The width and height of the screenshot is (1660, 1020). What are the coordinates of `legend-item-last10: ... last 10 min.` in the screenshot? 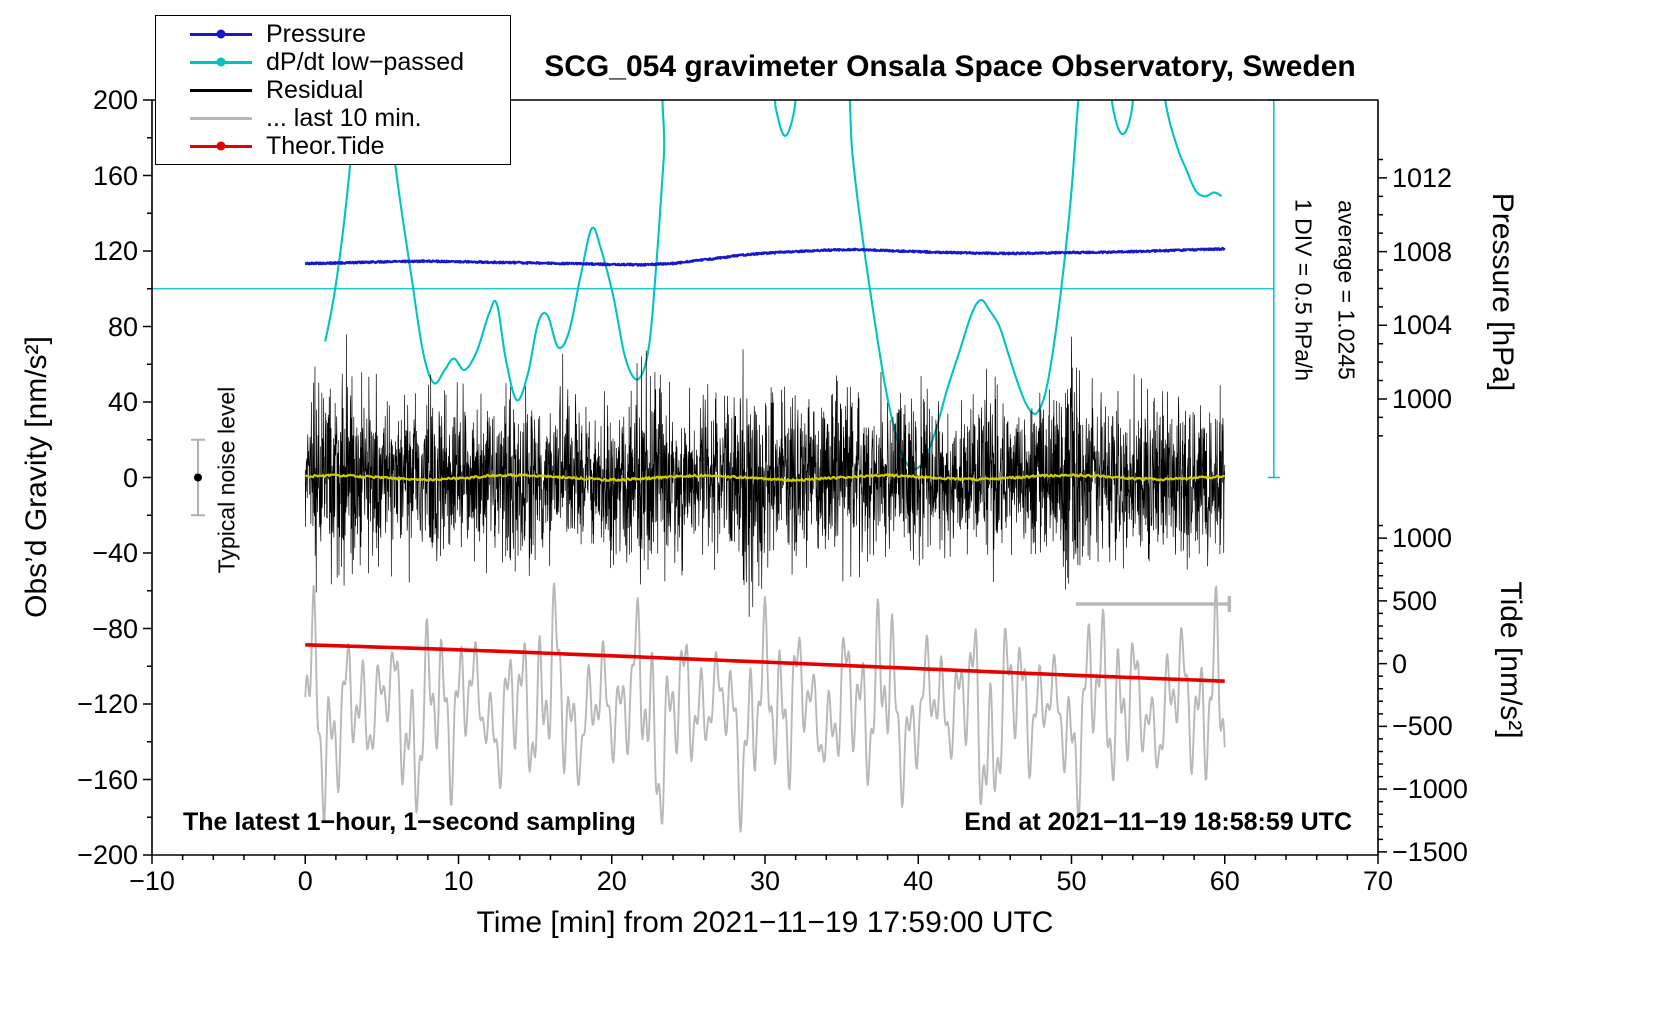 It's located at (333, 117).